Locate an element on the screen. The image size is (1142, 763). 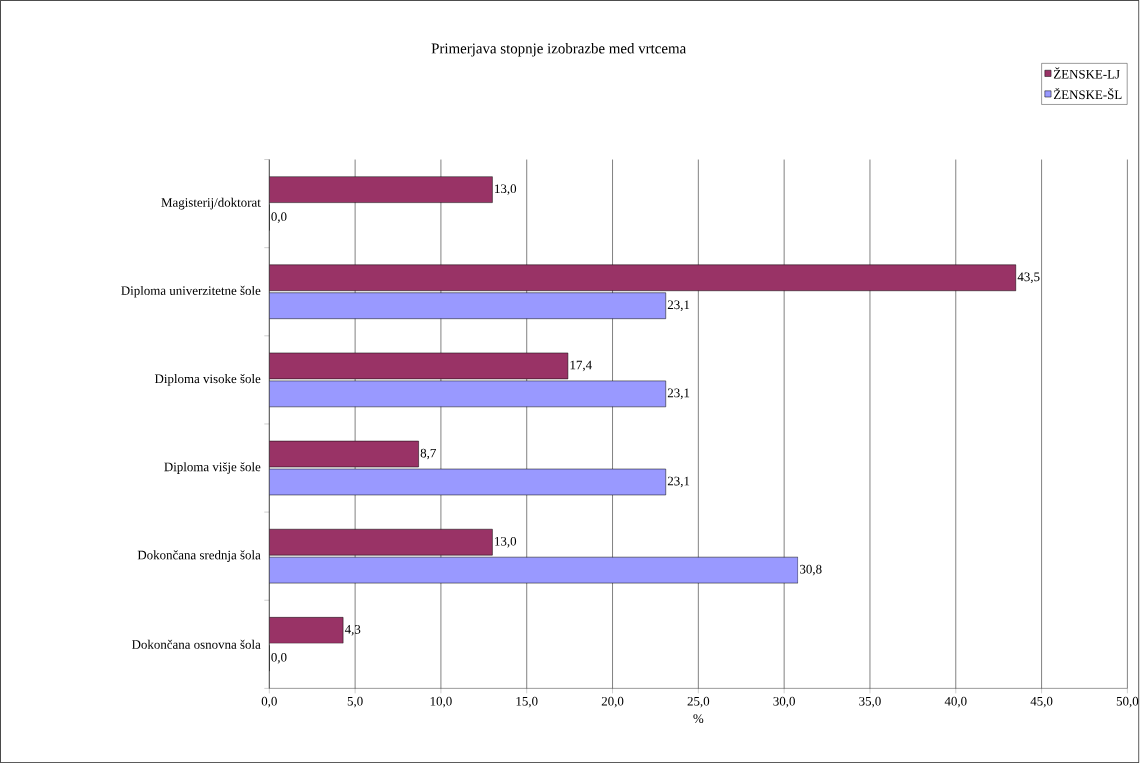
x-tick-label: 35,0 is located at coordinates (870, 702).